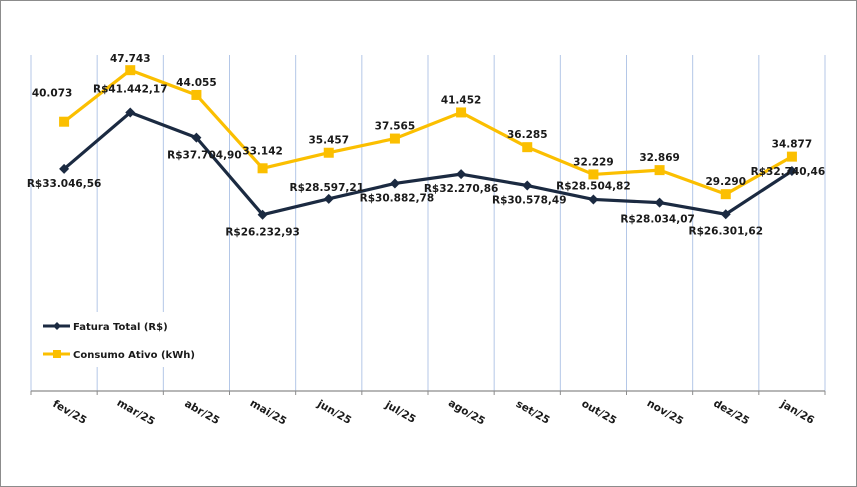 The height and width of the screenshot is (487, 857). I want to click on data-label-consumo: 32.869, so click(659, 158).